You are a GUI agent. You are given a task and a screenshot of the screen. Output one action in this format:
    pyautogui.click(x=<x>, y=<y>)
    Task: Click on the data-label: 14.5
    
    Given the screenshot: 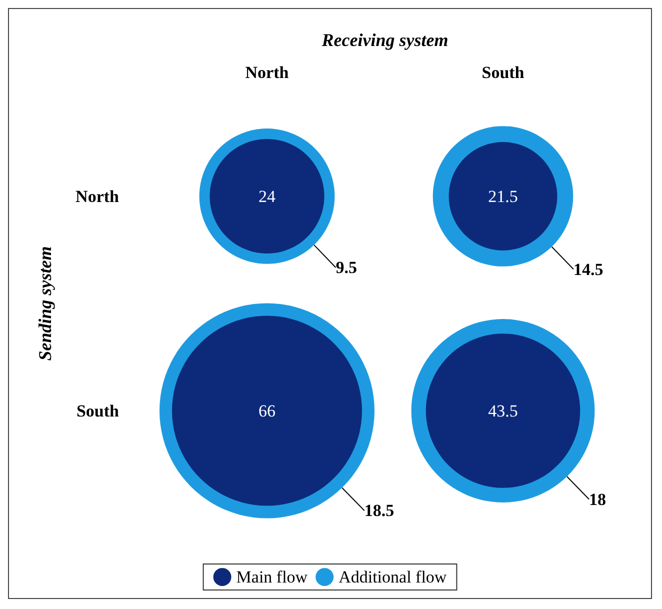 What is the action you would take?
    pyautogui.click(x=589, y=269)
    